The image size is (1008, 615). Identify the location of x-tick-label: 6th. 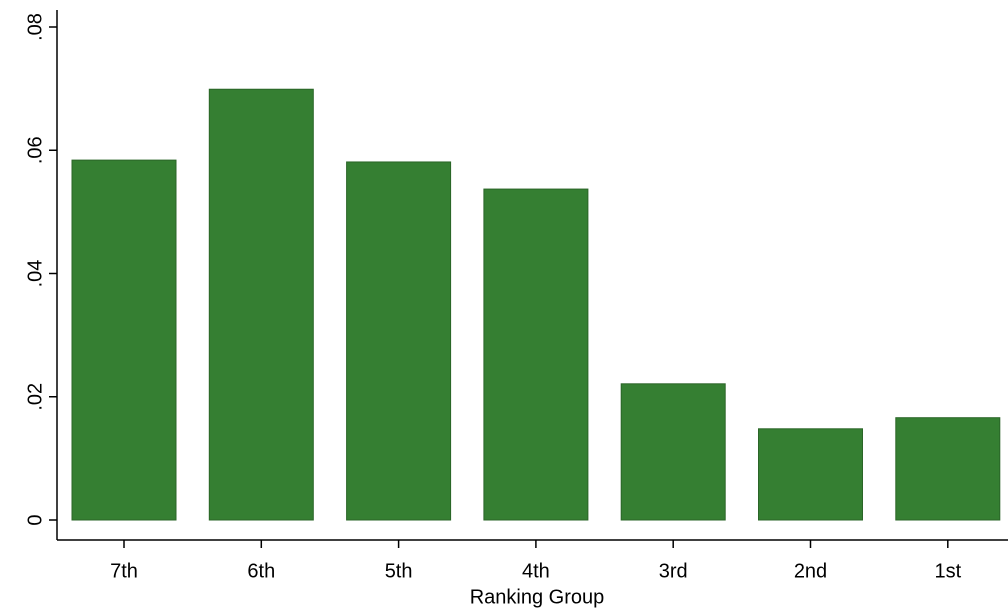
(261, 571).